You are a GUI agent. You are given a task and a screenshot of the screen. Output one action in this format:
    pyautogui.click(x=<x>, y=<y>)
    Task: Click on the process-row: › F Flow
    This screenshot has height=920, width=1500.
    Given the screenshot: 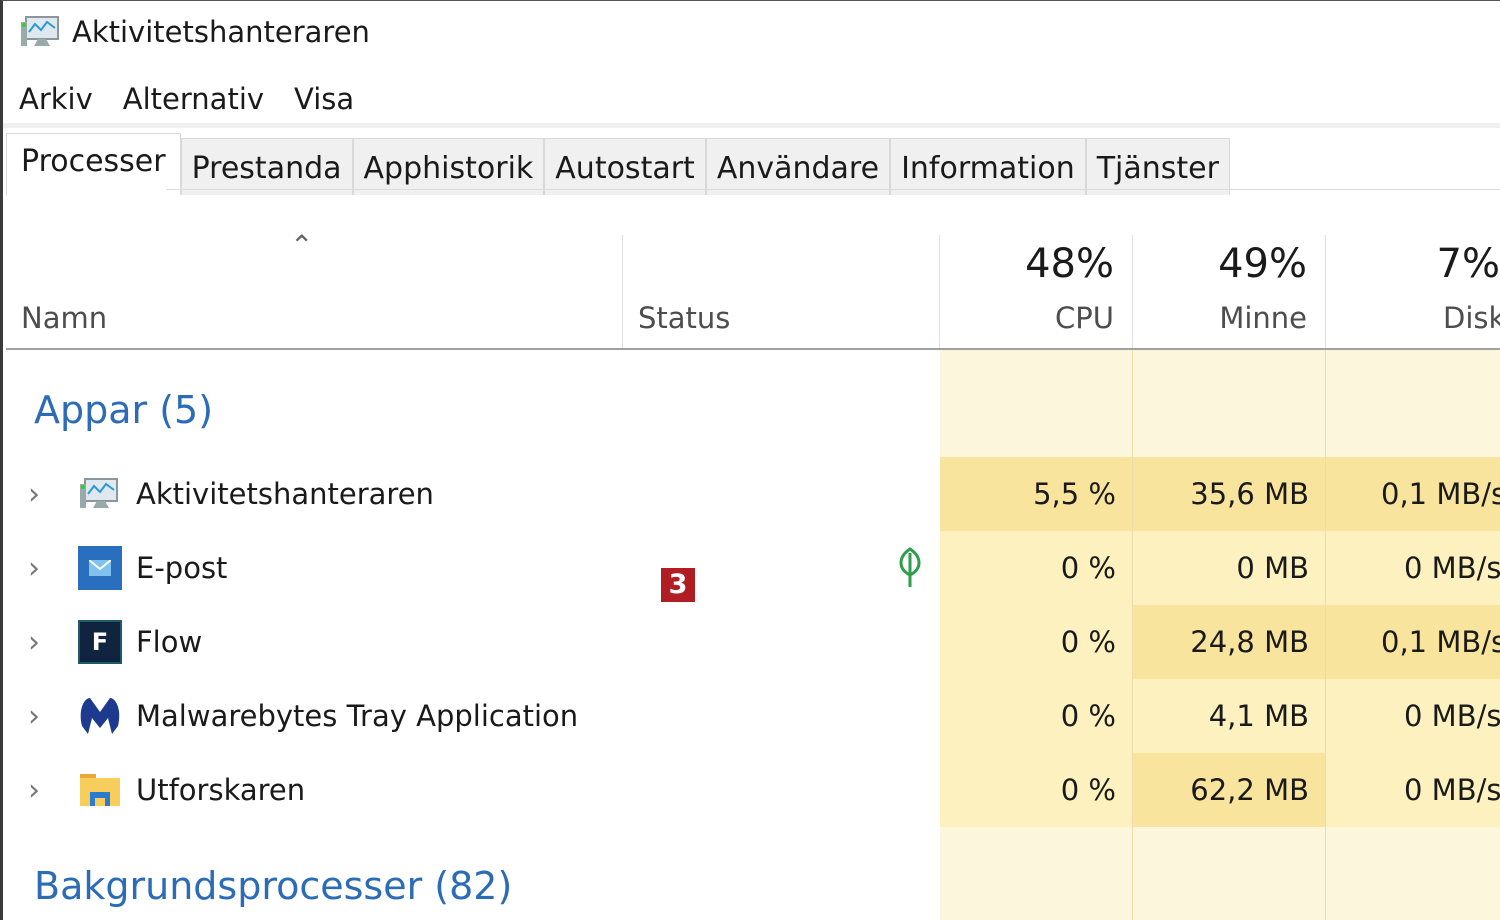 What is the action you would take?
    pyautogui.click(x=115, y=642)
    